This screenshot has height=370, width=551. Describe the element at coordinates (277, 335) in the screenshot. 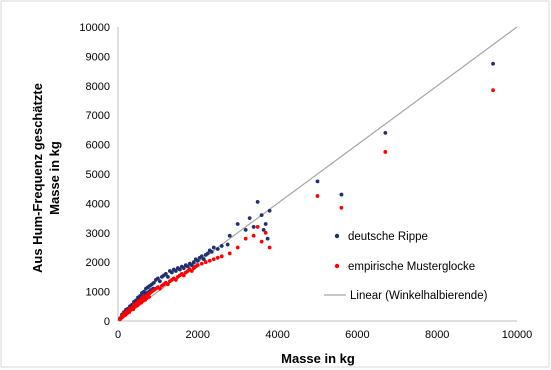

I see `x-tick-label: 4000` at that location.